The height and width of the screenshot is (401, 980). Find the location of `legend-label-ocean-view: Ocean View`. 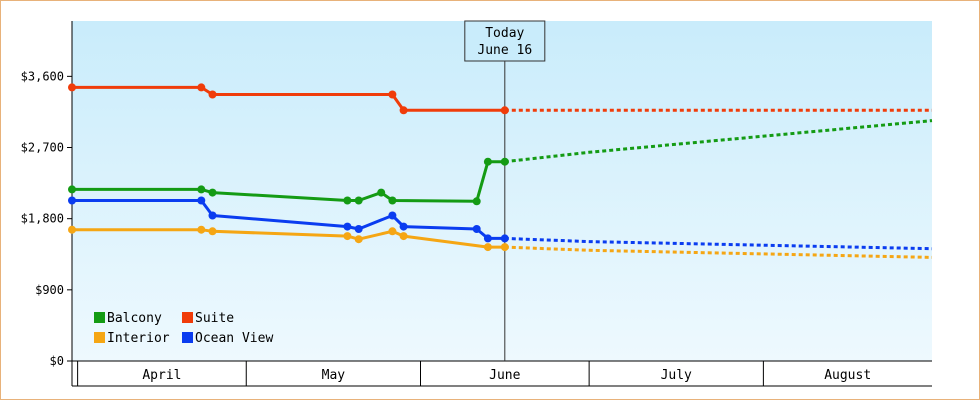

legend-label-ocean-view: Ocean View is located at coordinates (234, 338).